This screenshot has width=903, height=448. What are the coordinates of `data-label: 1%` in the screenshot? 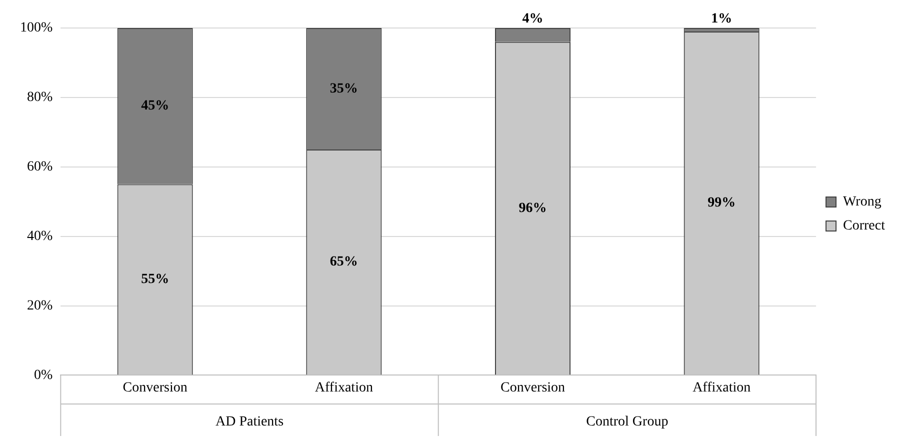 It's located at (721, 19).